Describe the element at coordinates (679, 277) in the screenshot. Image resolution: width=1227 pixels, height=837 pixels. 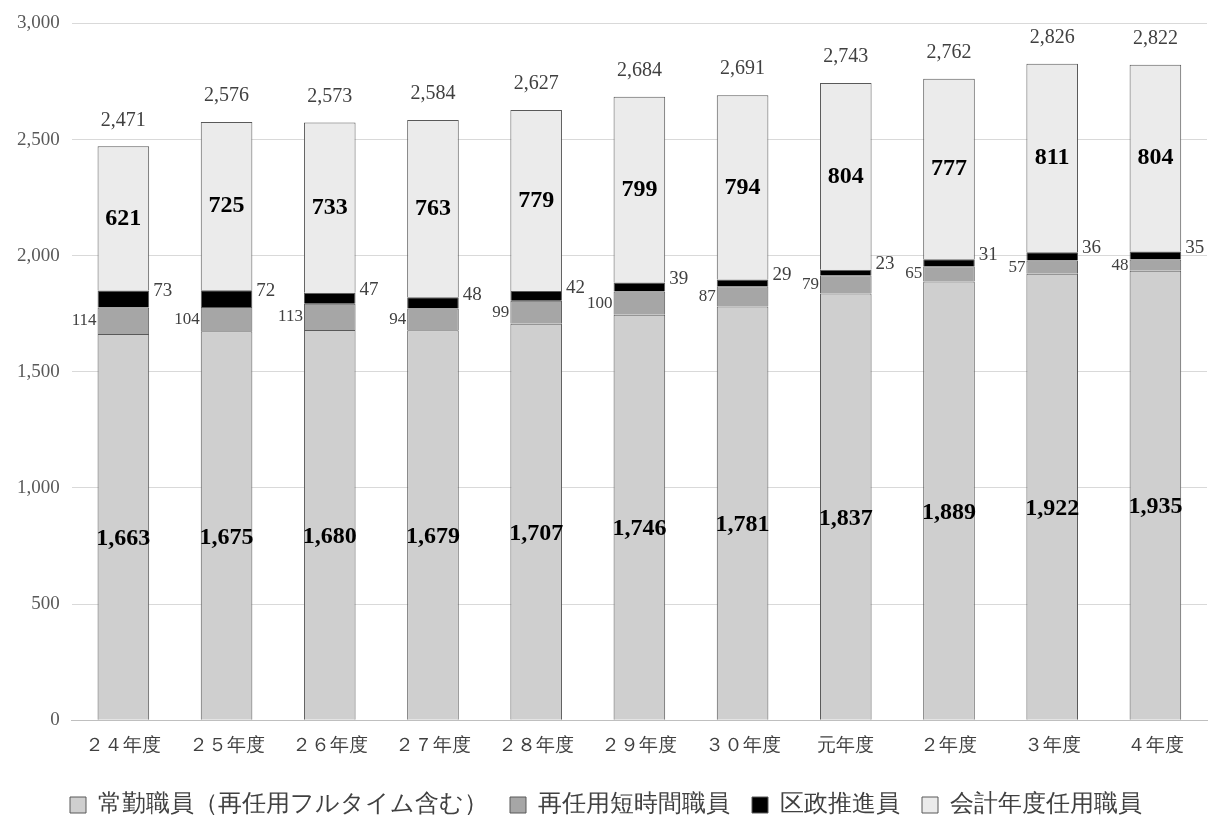
I see `data-label: 39` at that location.